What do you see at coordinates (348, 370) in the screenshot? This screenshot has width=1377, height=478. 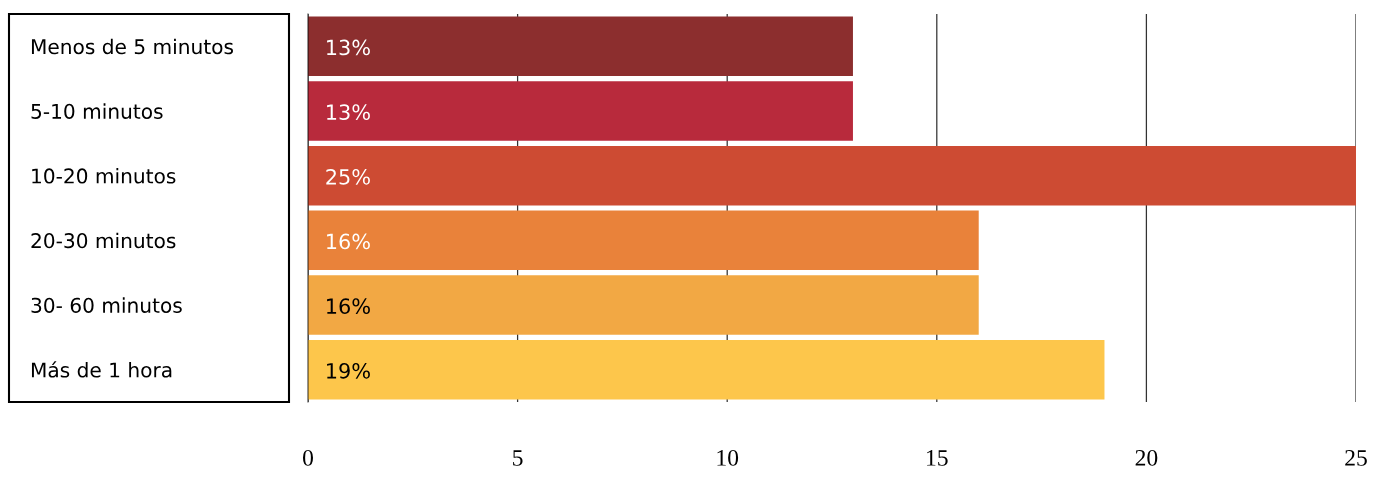 I see `data-label: 19%` at bounding box center [348, 370].